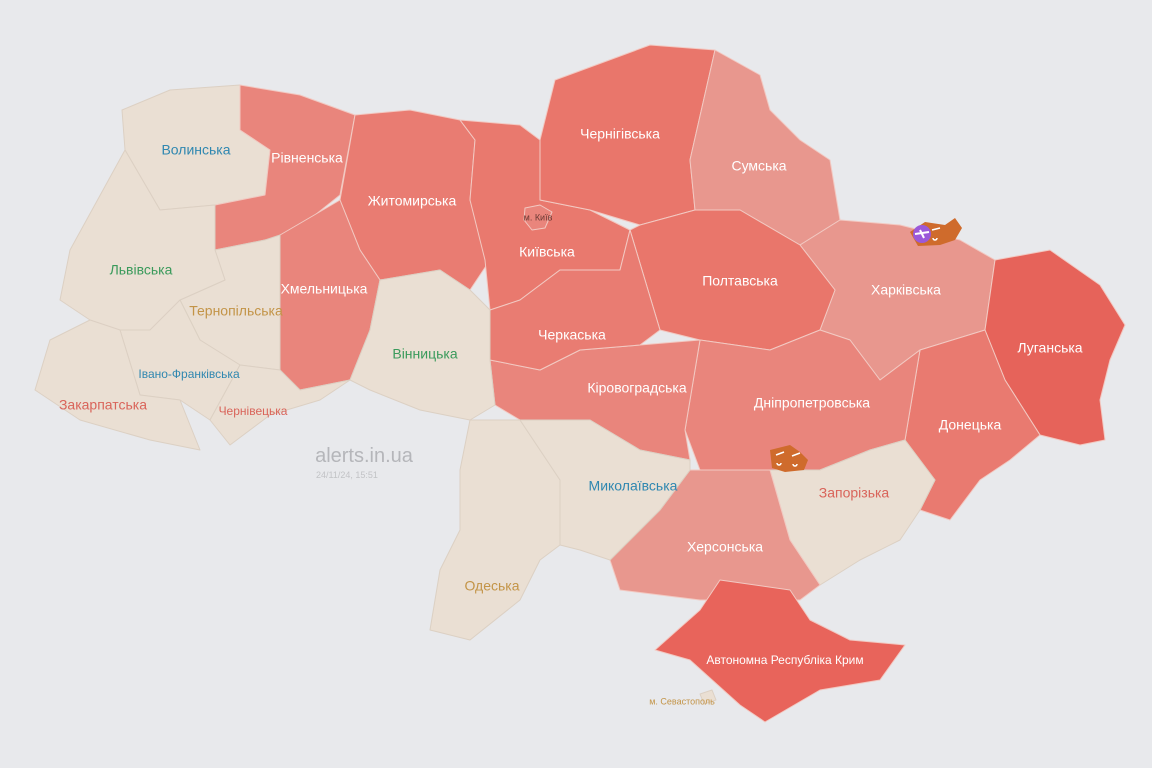 This screenshot has width=1152, height=768. What do you see at coordinates (495, 530) in the screenshot?
I see `region-odeska` at bounding box center [495, 530].